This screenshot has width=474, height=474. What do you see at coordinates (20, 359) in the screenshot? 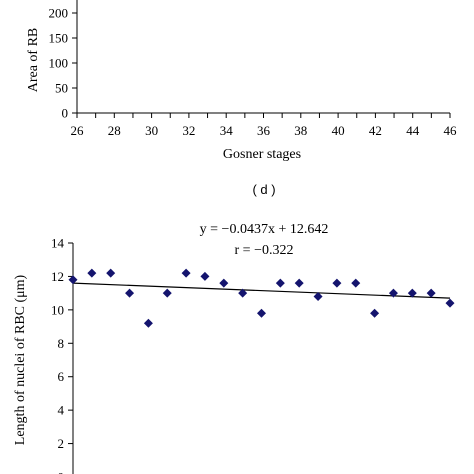
I see `bottom-y-axis-title: Length of nuclei of RBC (μm)` at bounding box center [20, 359].